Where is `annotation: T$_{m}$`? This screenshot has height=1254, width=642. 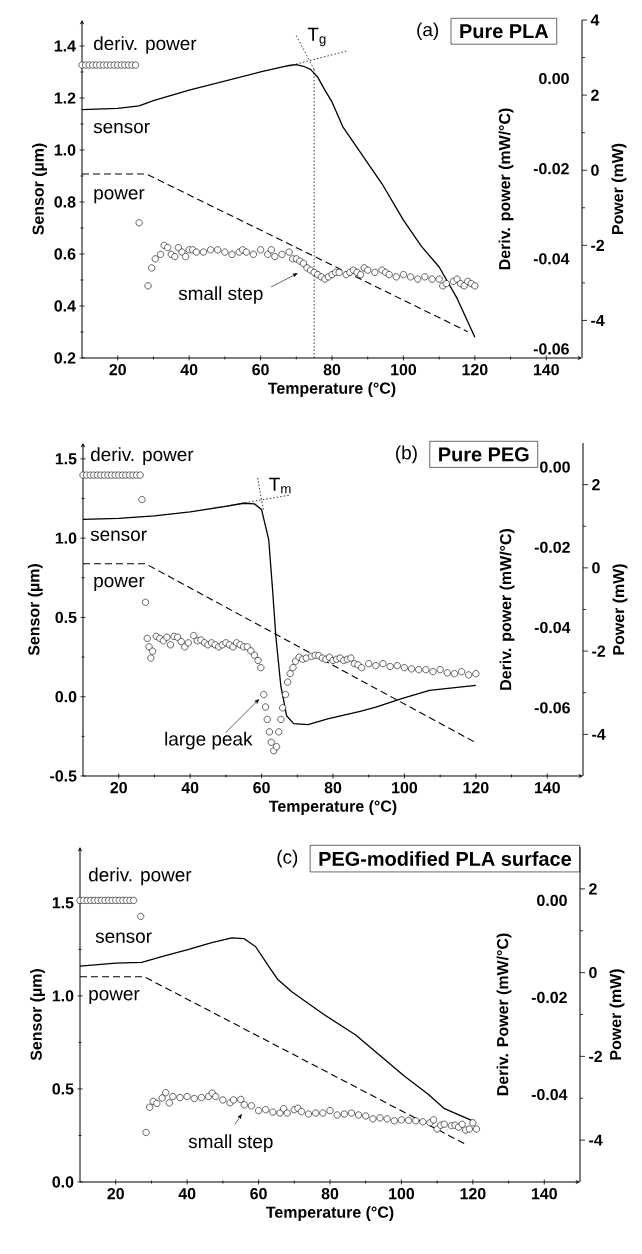
annotation: T$_{m}$ is located at coordinates (280, 485).